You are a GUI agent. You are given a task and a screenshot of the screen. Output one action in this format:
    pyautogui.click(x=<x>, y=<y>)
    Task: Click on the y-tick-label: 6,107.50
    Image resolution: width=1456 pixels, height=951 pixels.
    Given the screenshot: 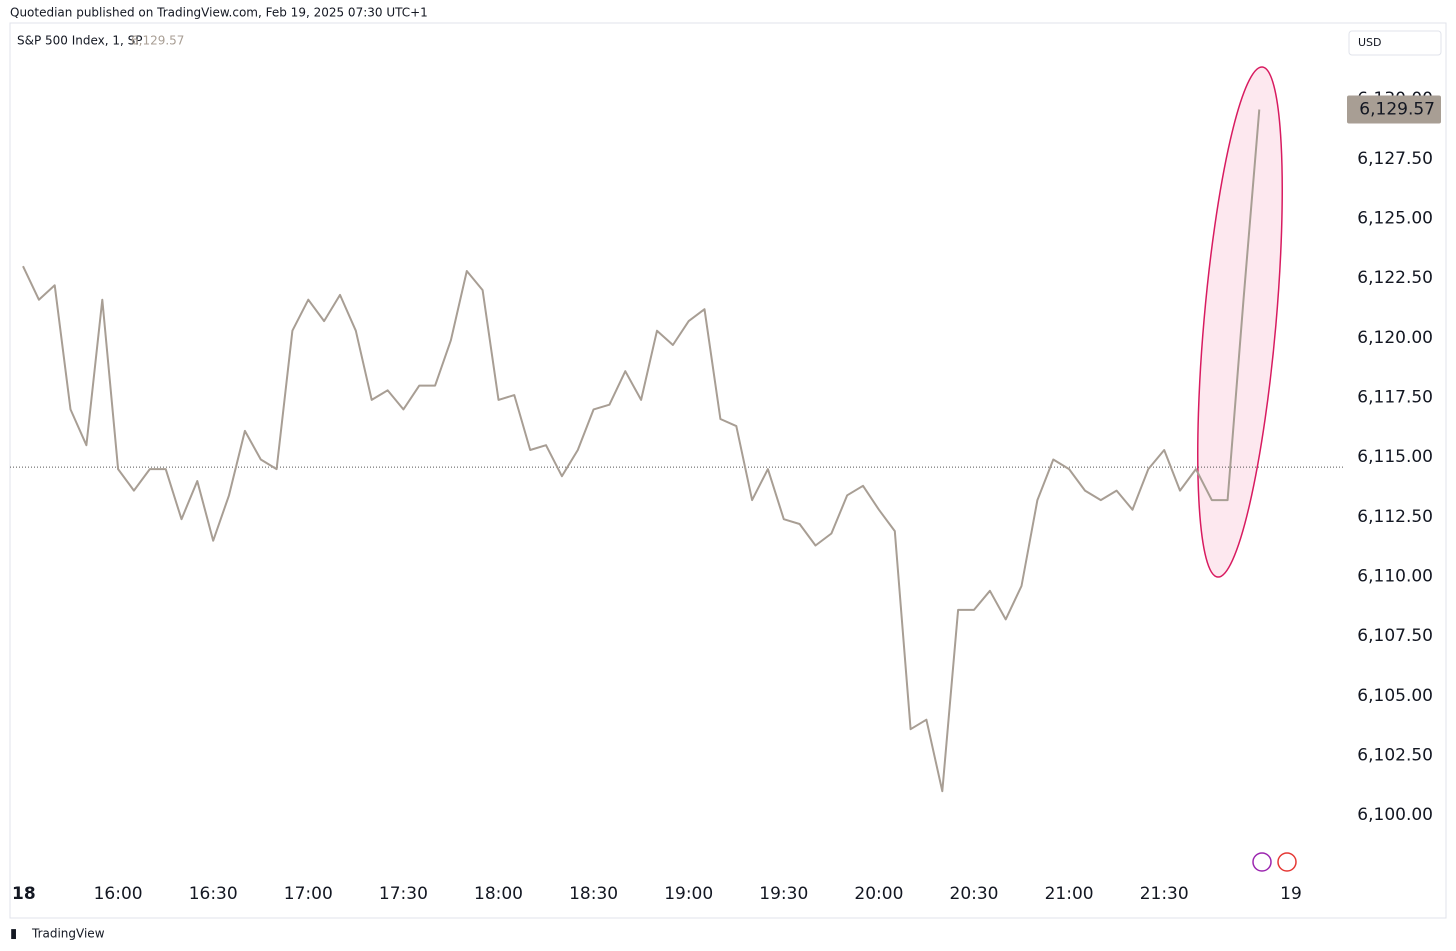 What is the action you would take?
    pyautogui.click(x=1395, y=636)
    